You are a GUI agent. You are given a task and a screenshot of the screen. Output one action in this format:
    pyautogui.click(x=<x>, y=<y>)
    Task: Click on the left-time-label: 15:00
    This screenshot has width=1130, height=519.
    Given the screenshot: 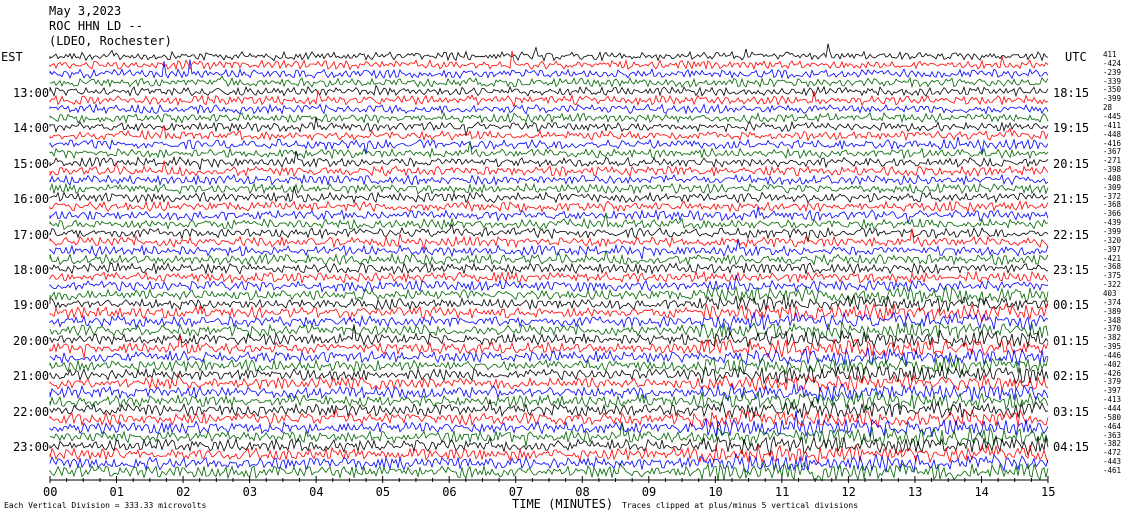 What is the action you would take?
    pyautogui.click(x=31, y=163)
    